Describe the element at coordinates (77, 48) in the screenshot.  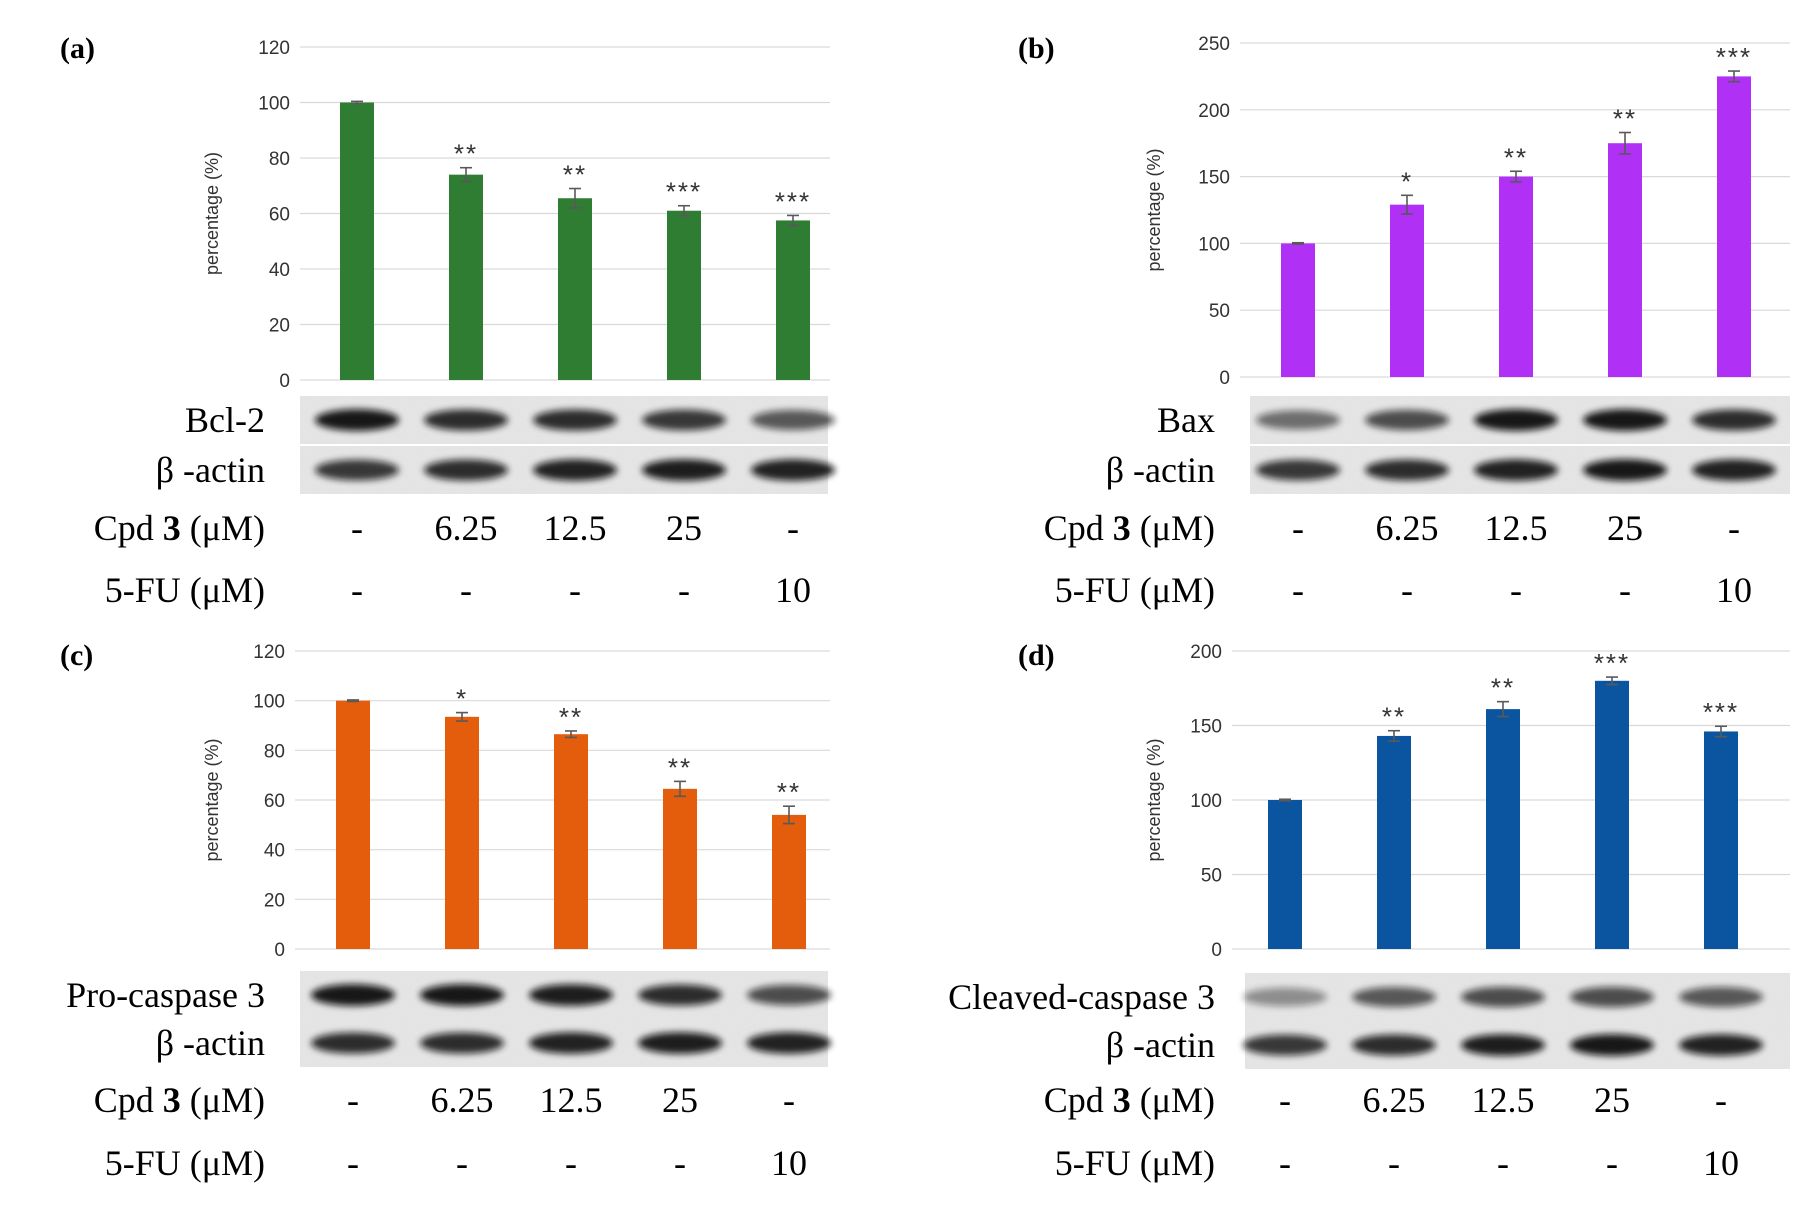
I see `panel-label: (a)` at that location.